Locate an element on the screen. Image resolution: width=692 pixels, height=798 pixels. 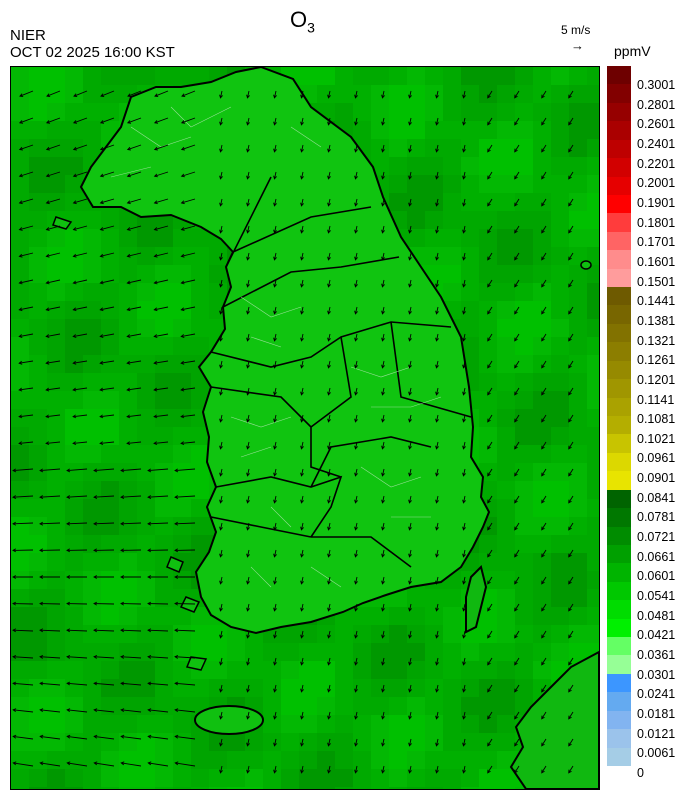
colorbar-segment is located at coordinates (619, 204).